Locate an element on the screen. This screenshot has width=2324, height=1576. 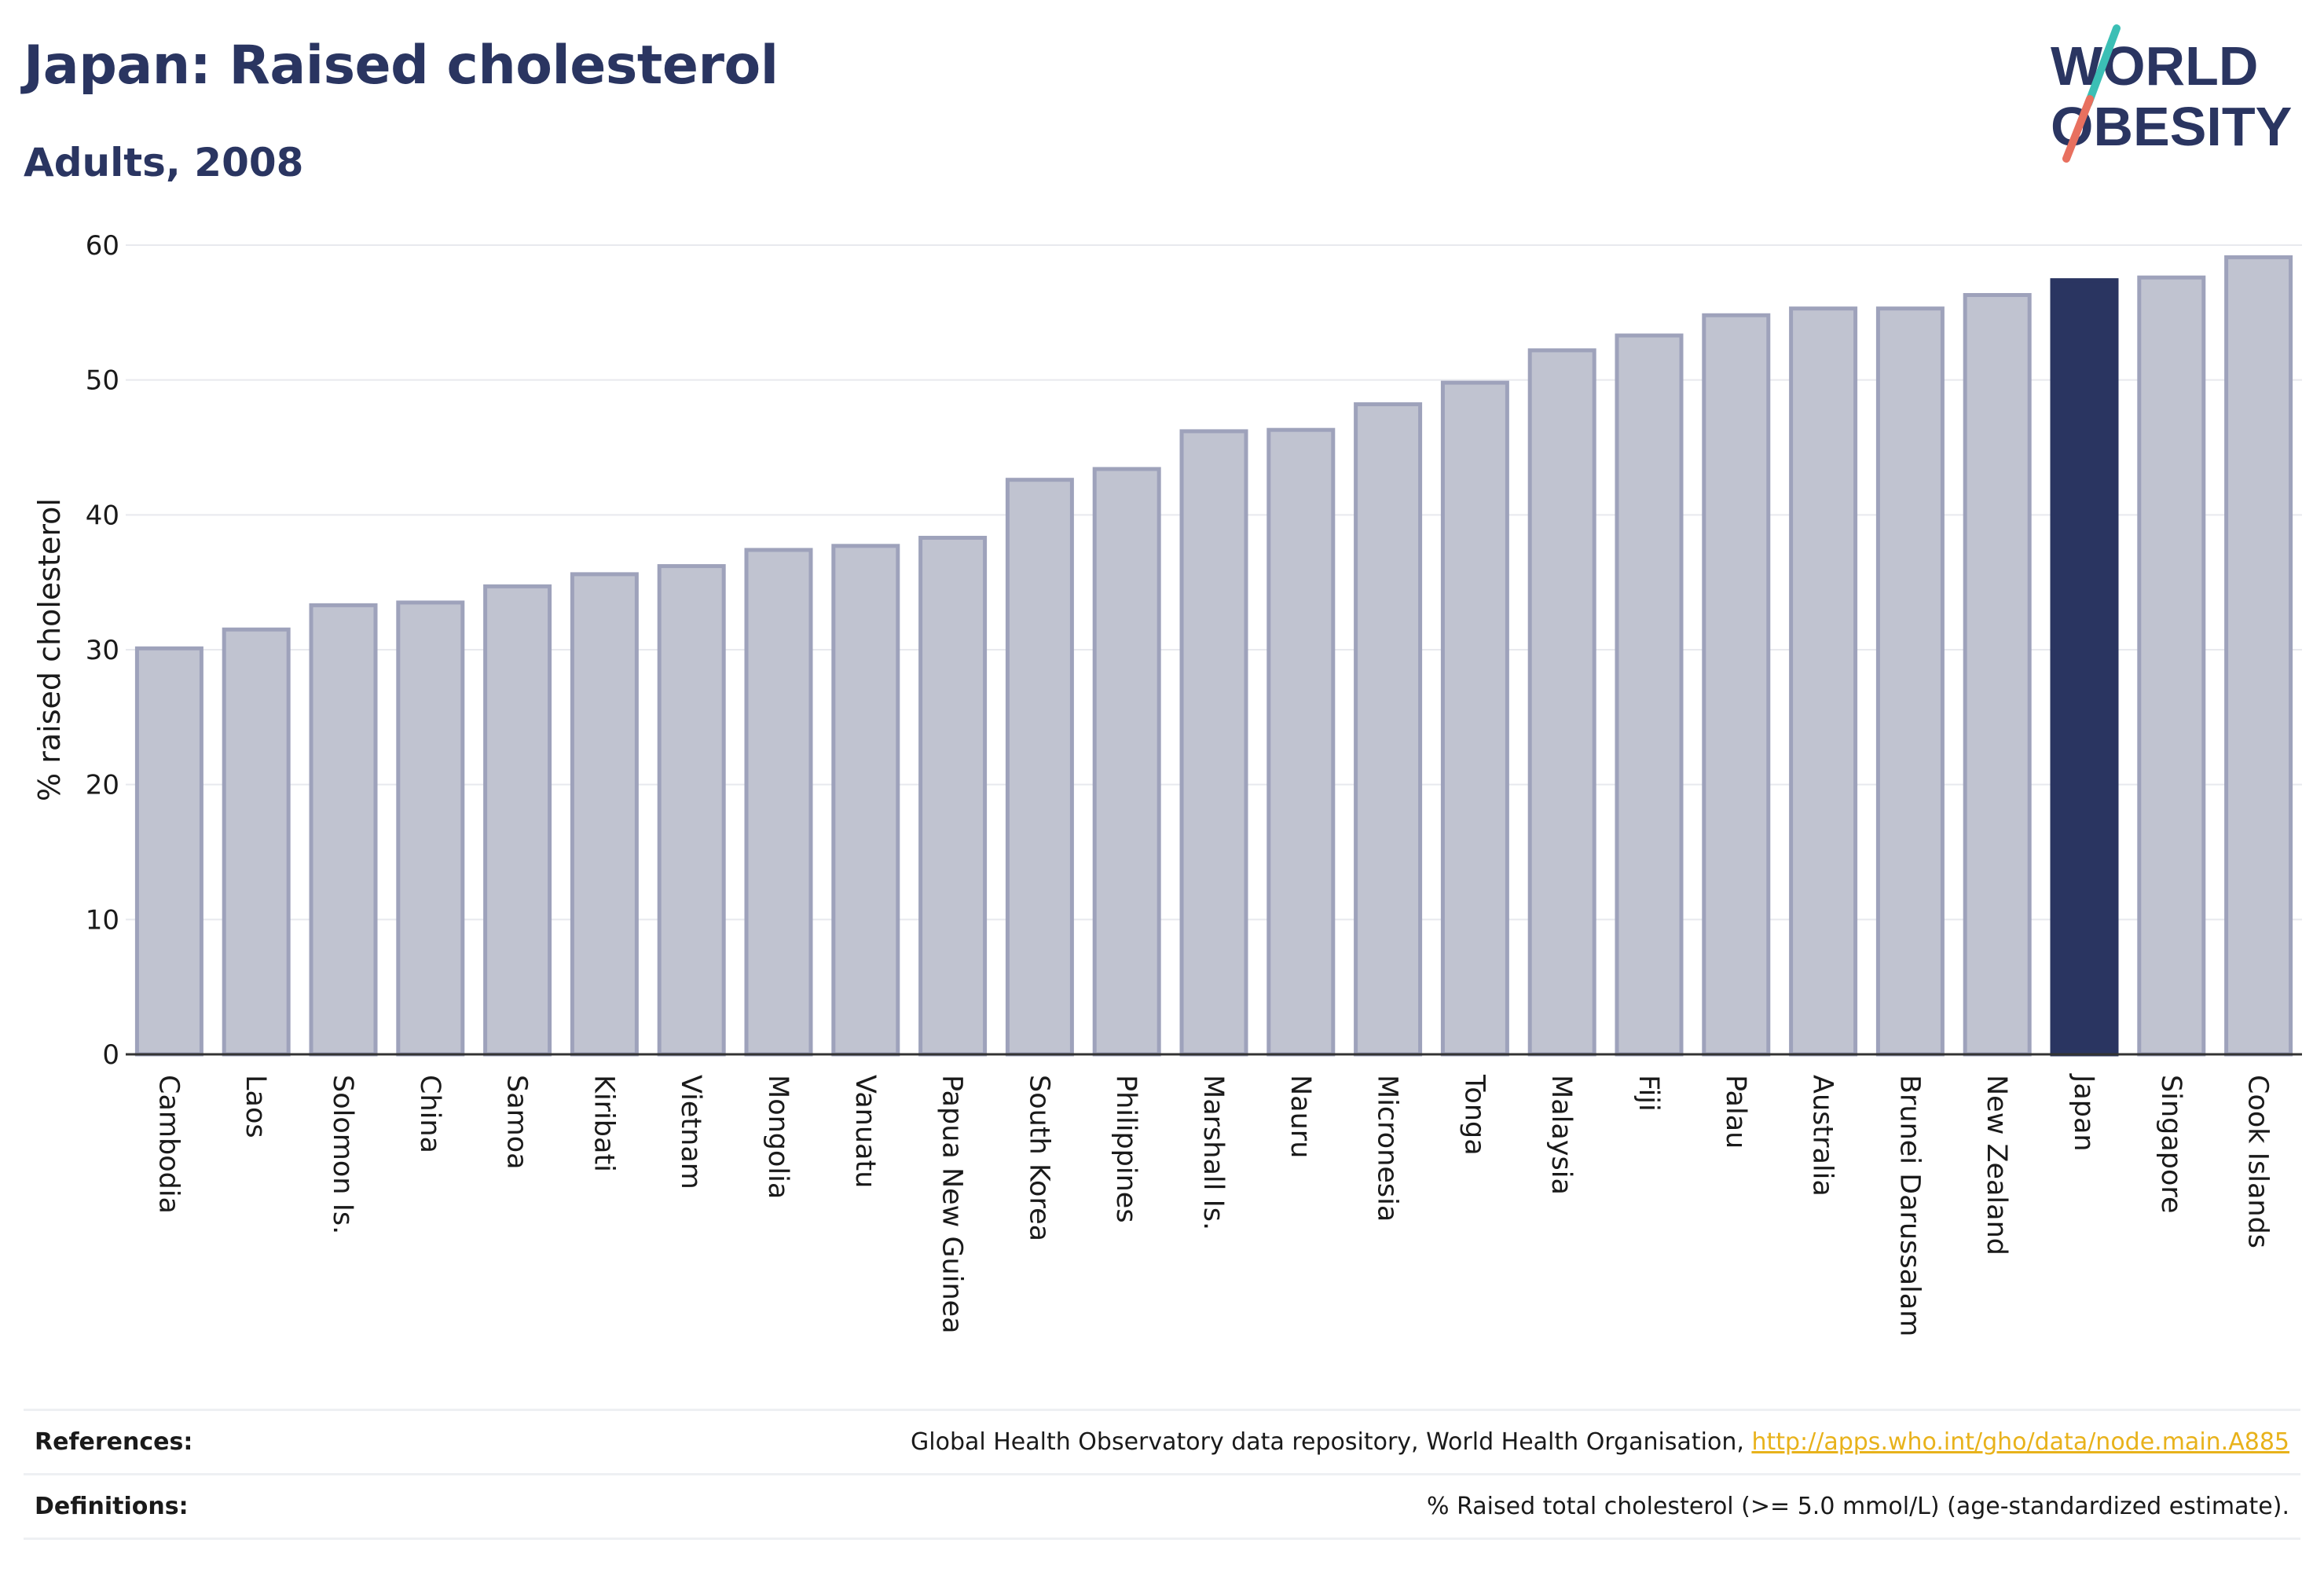
bar-japan is located at coordinates (2084, 667).